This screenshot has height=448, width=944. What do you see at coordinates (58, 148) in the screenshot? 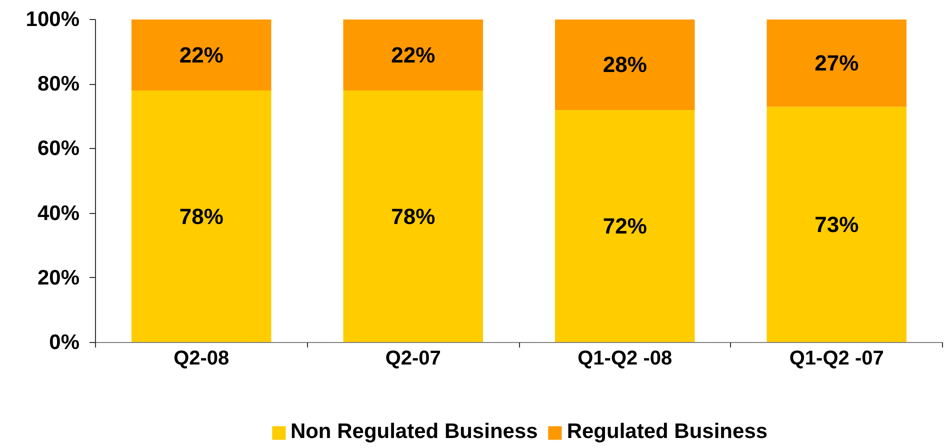
I see `y-tick-label: 60%` at bounding box center [58, 148].